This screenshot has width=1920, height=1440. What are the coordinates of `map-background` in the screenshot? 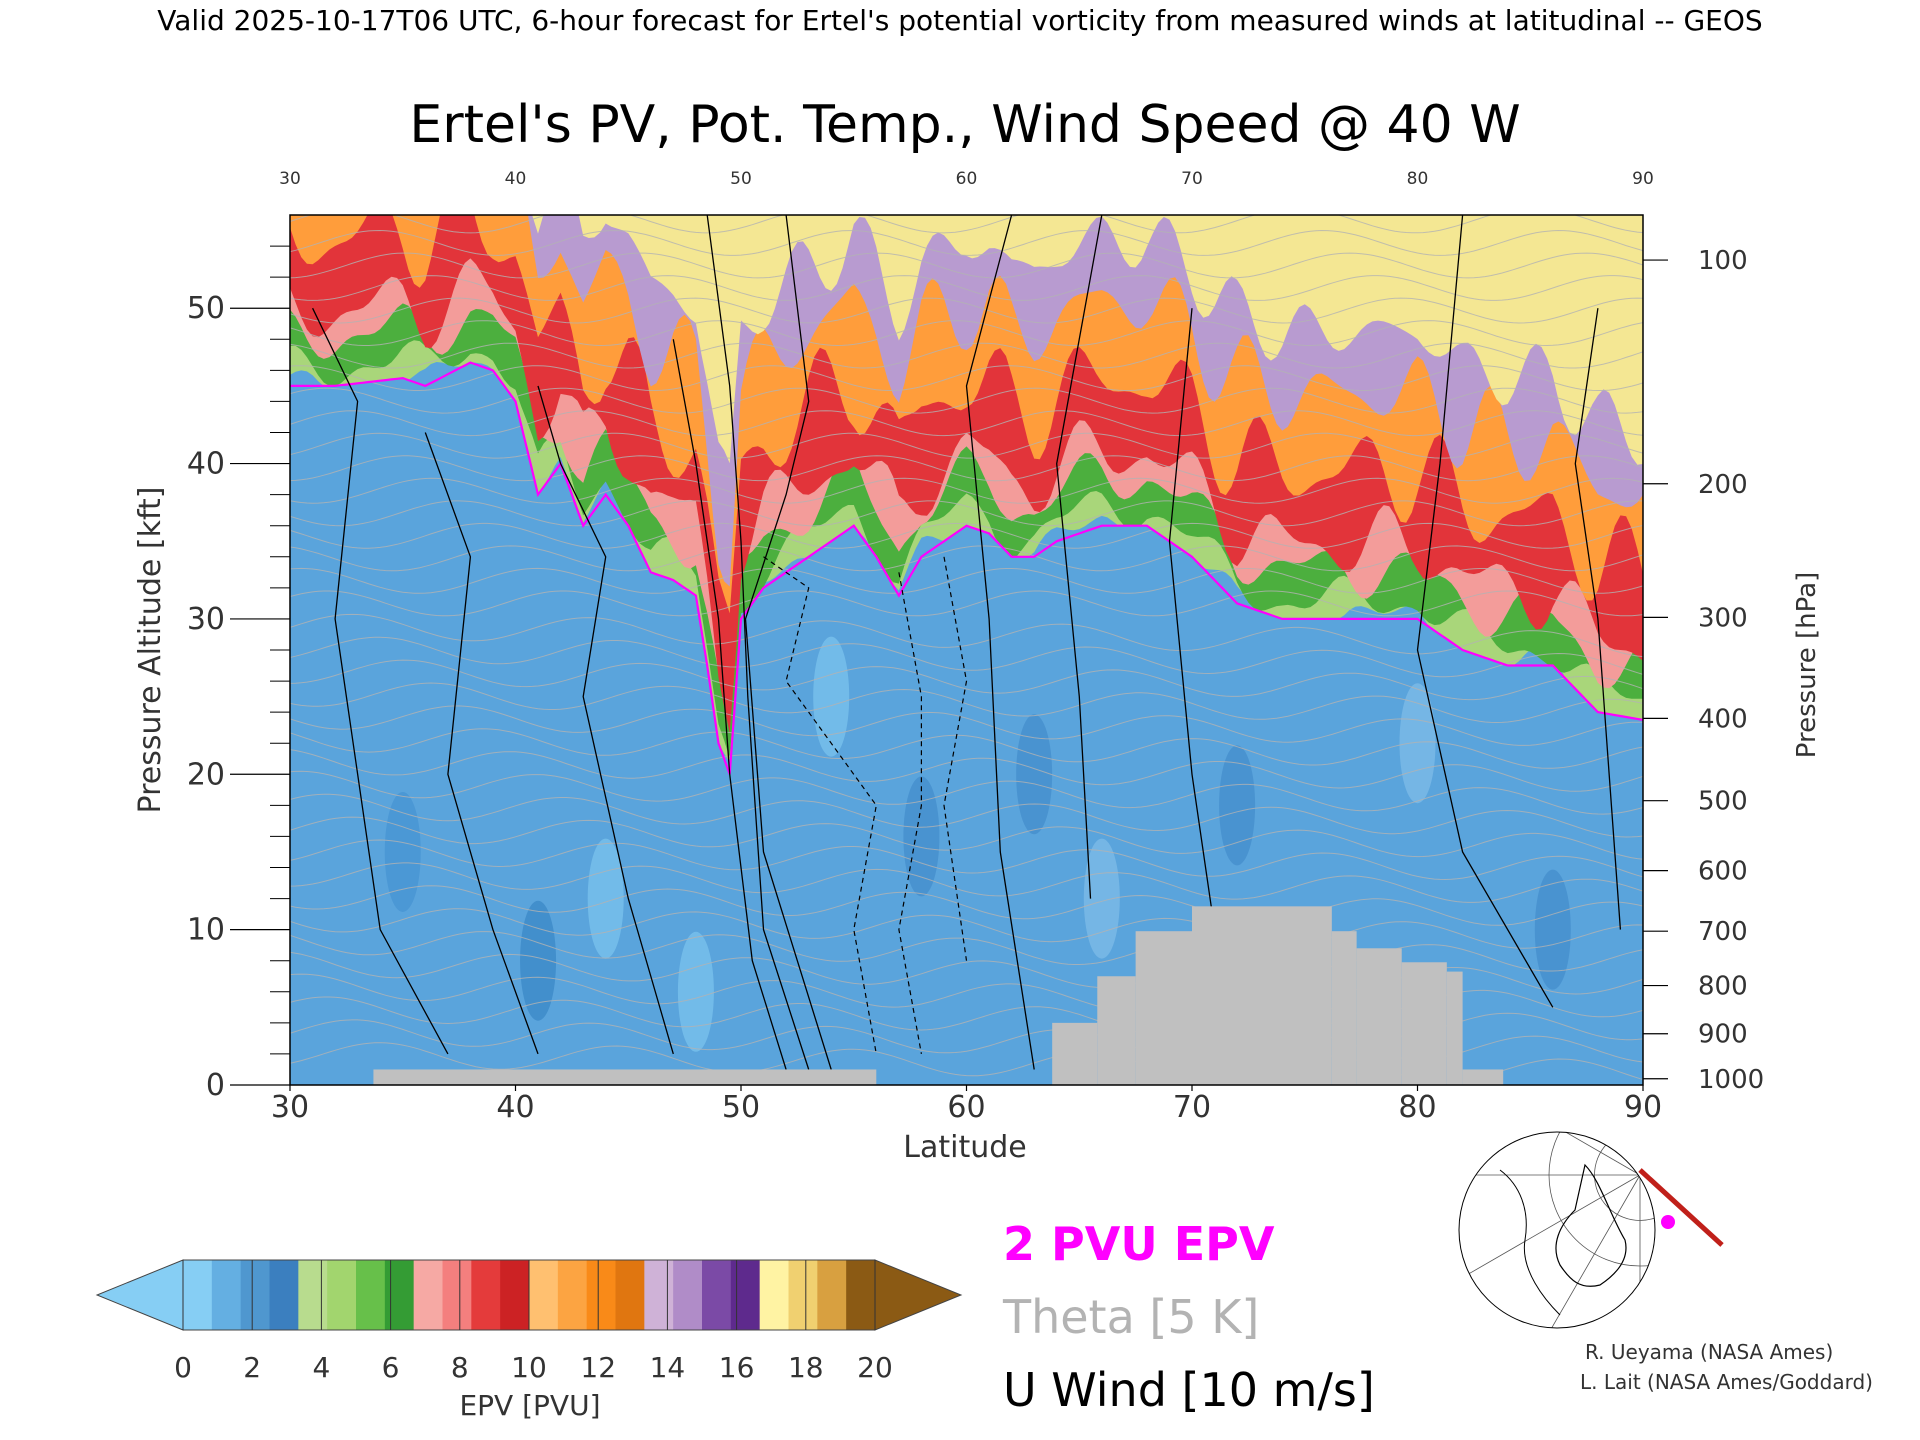 It's located at (1557, 1230).